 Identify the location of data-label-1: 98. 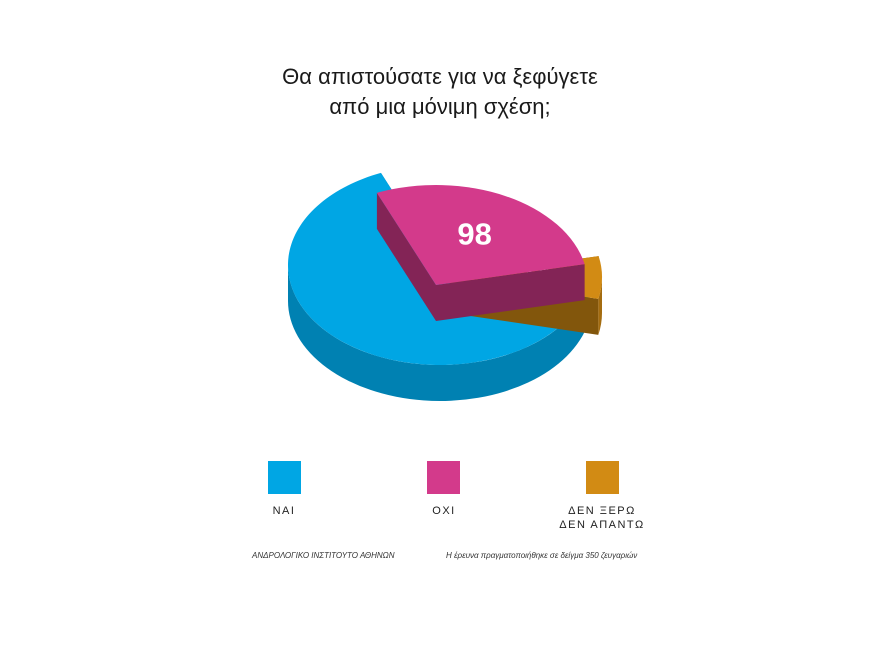
(474, 233).